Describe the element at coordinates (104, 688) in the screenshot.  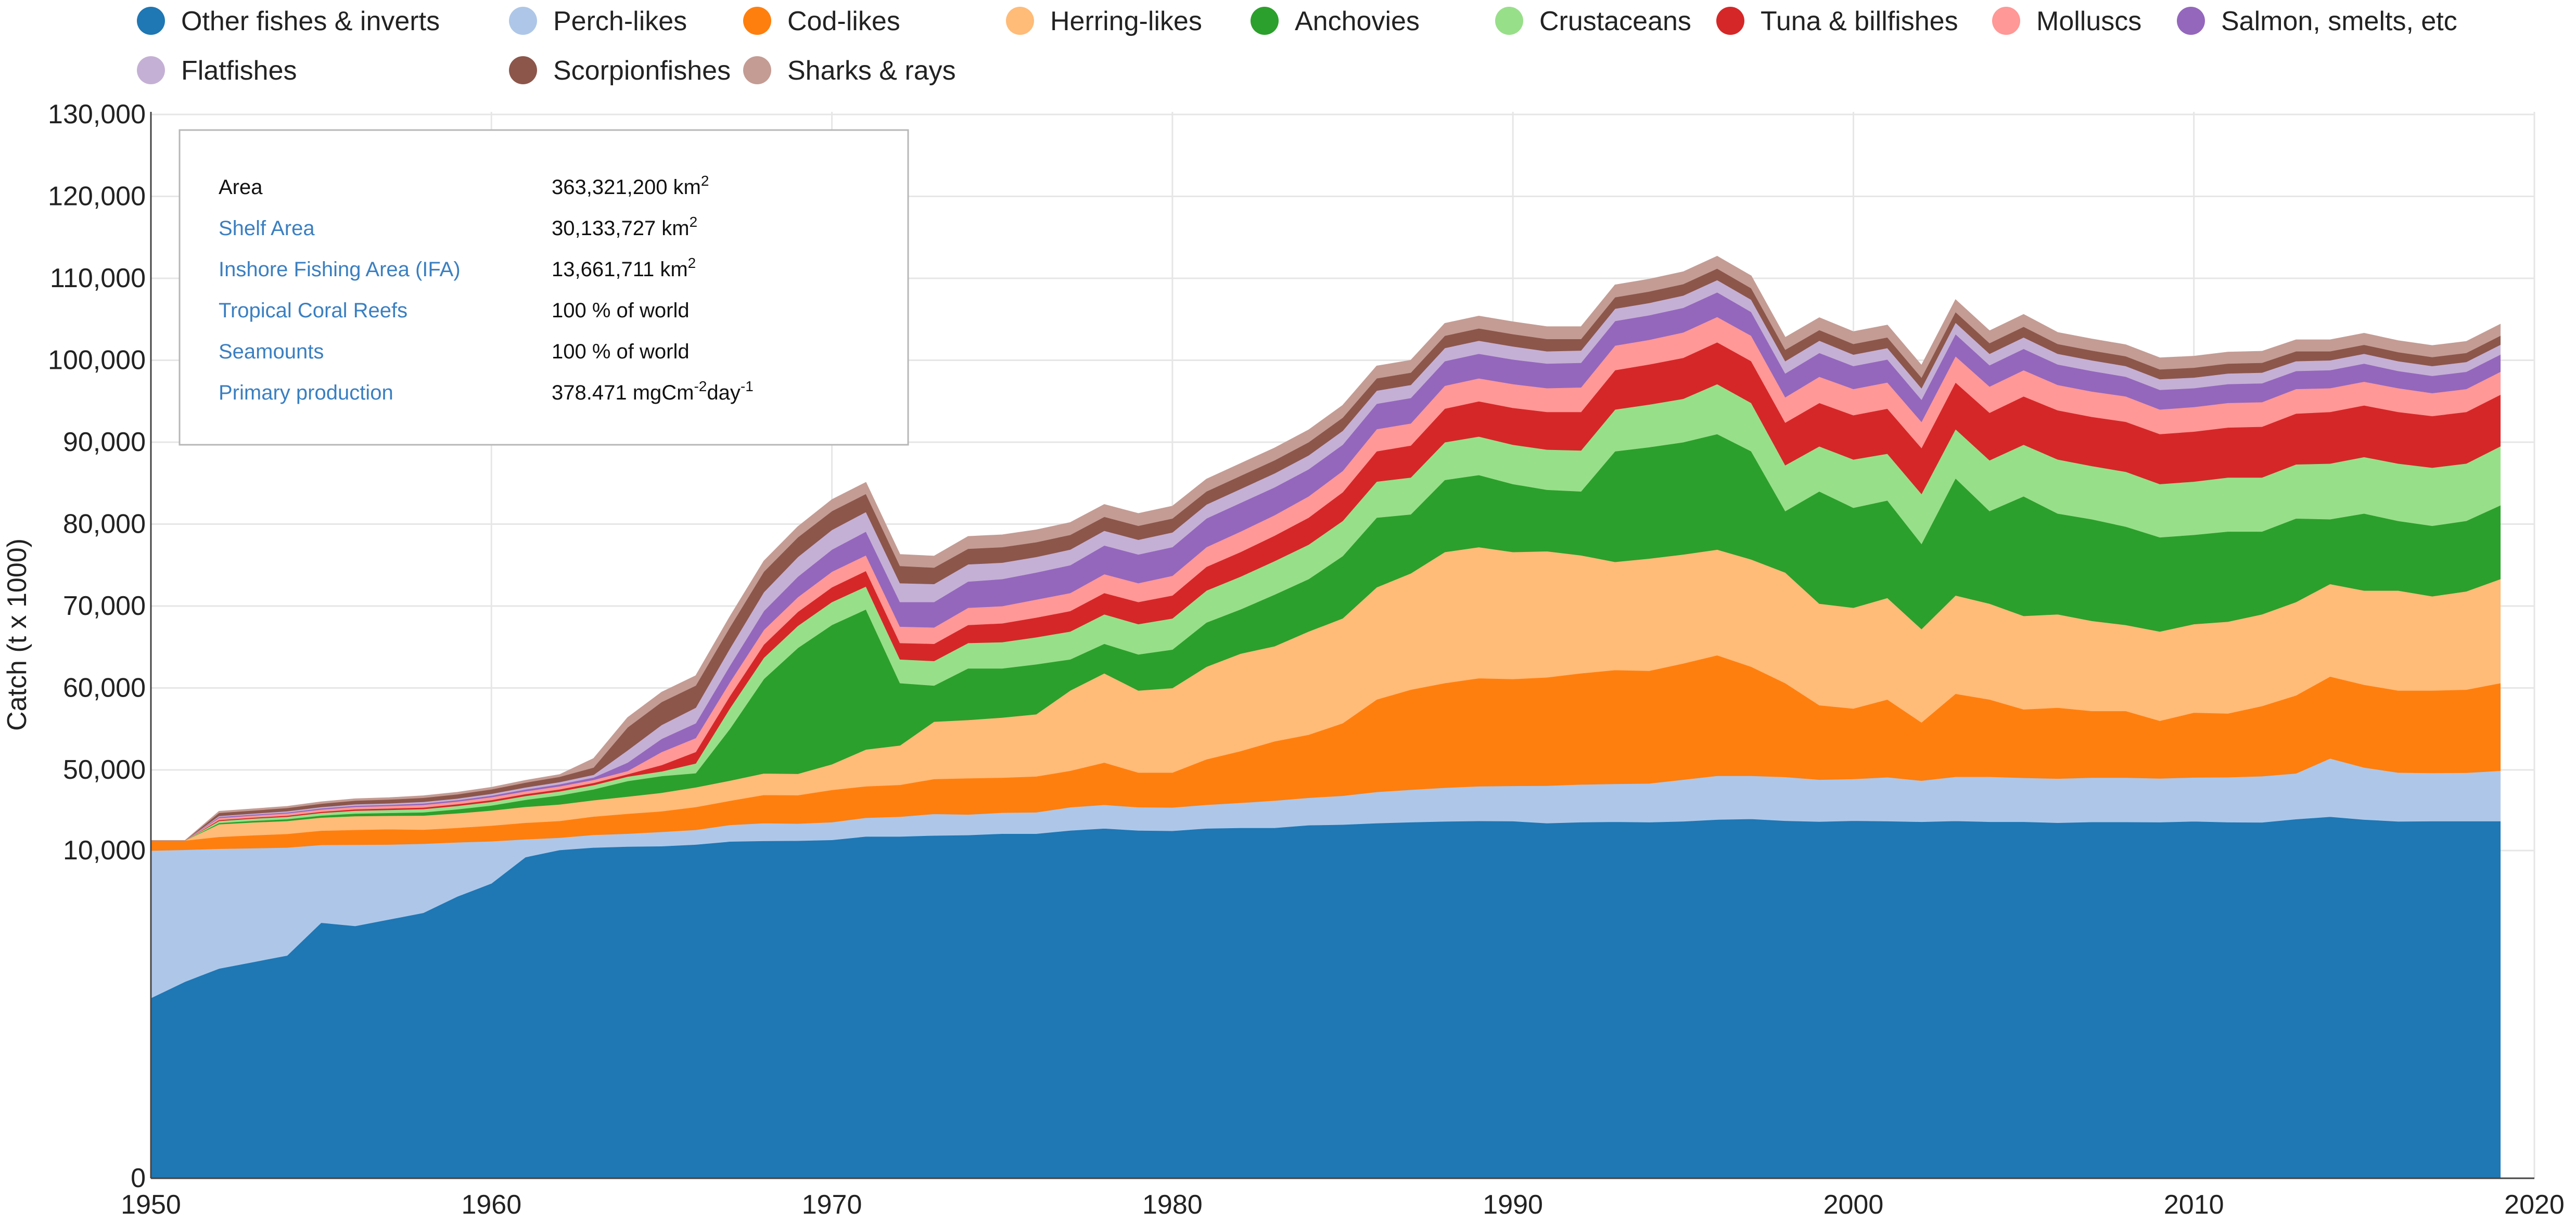
I see `y-tick-label: 60,000` at that location.